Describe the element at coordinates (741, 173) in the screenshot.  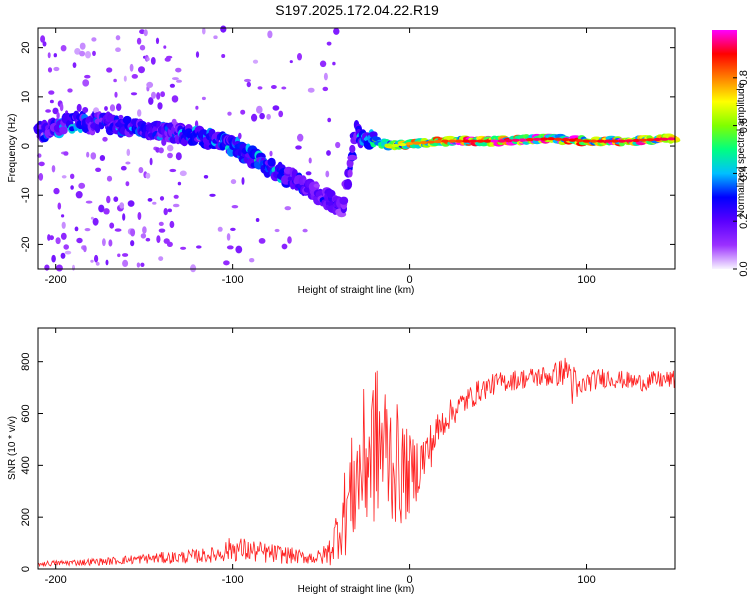
I see `colorbar-ticks: 0.0 0.2 0.4 0.6 0.8` at that location.